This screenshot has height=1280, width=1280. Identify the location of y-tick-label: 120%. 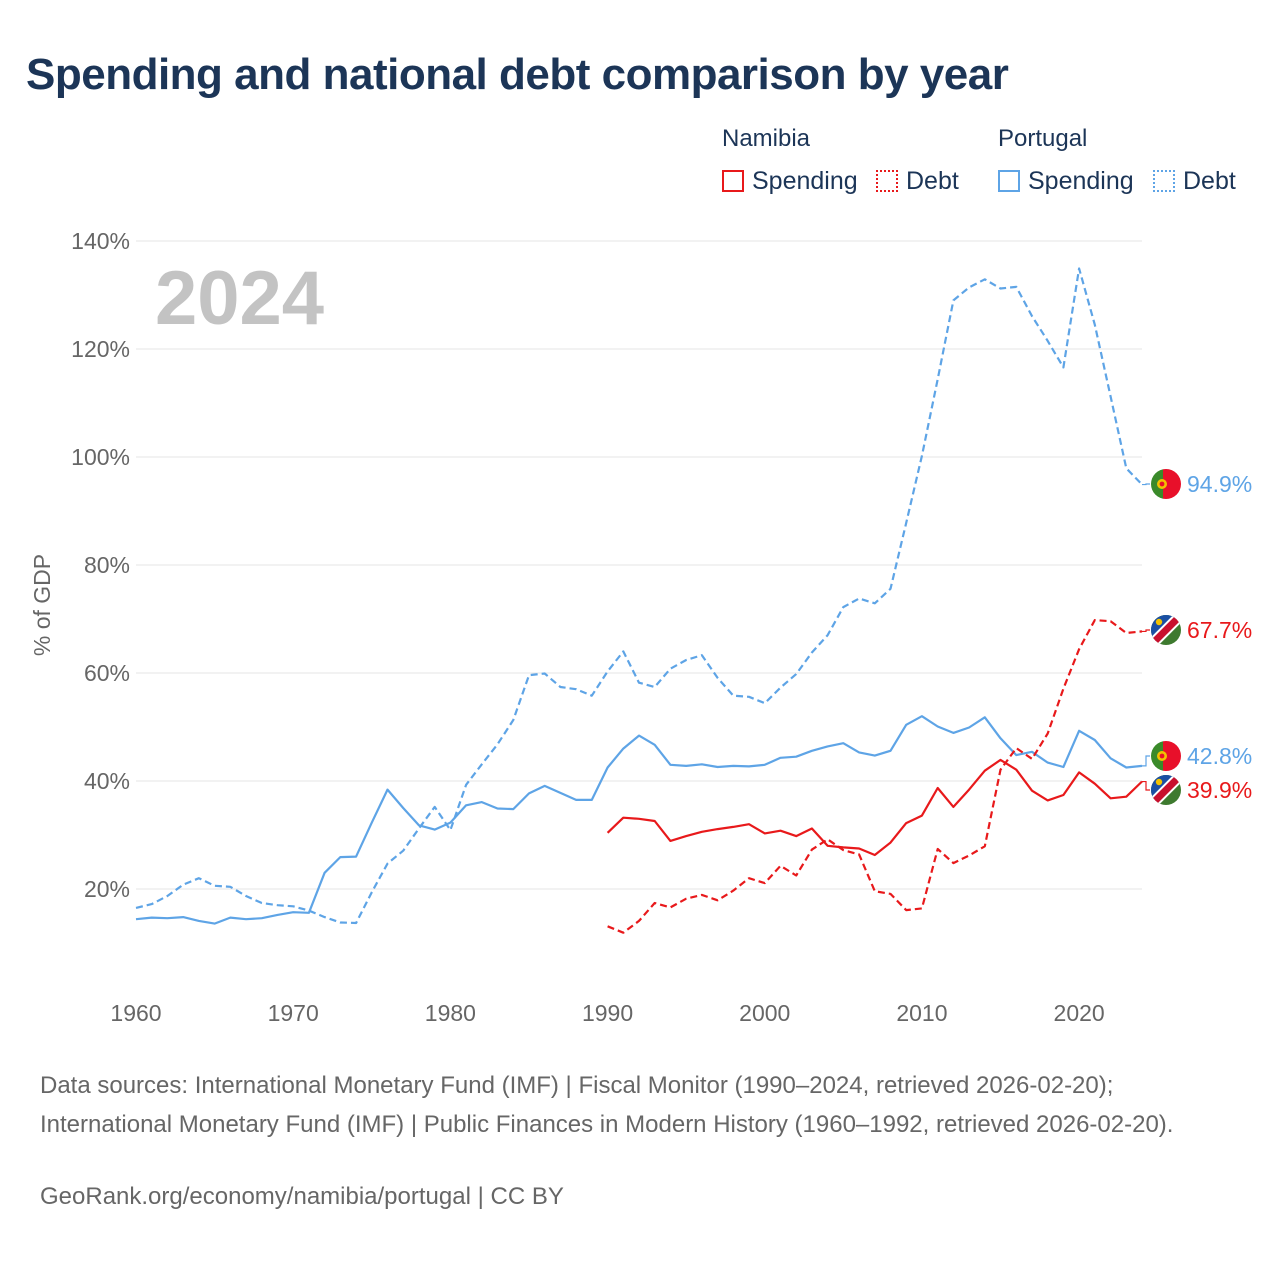
(100, 349).